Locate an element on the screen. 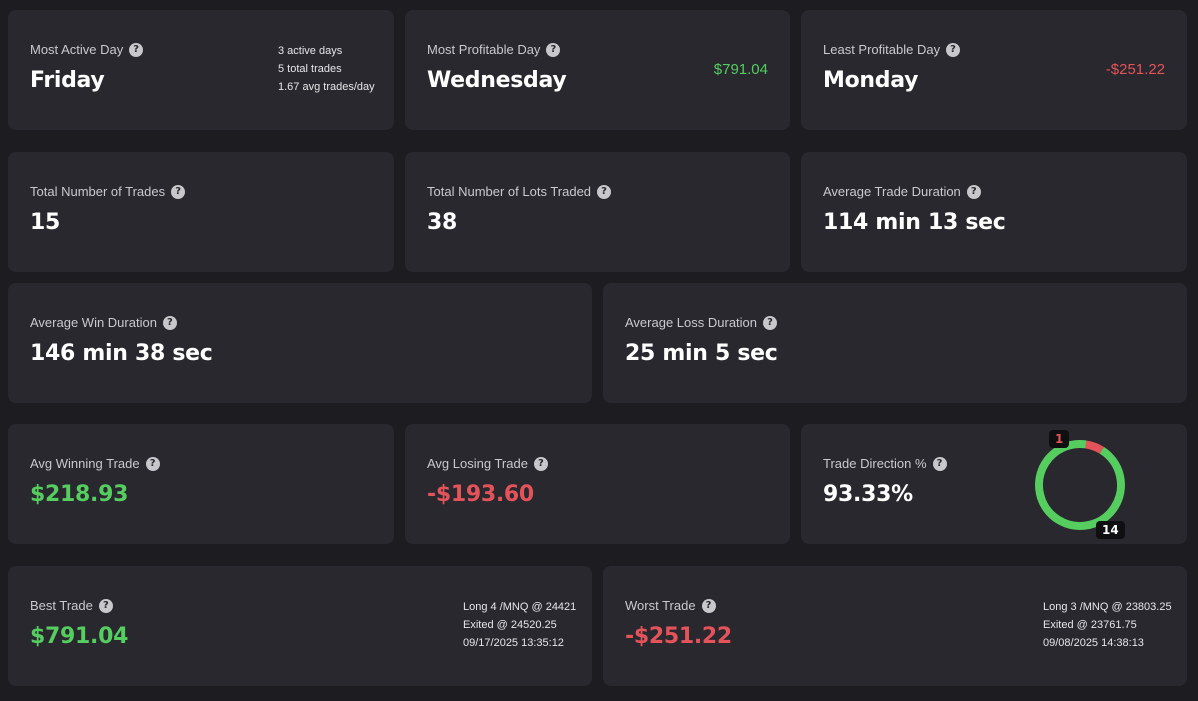 This screenshot has width=1198, height=701. avg-winning-trade-label: Avg Winning Trade ? is located at coordinates (95, 463).